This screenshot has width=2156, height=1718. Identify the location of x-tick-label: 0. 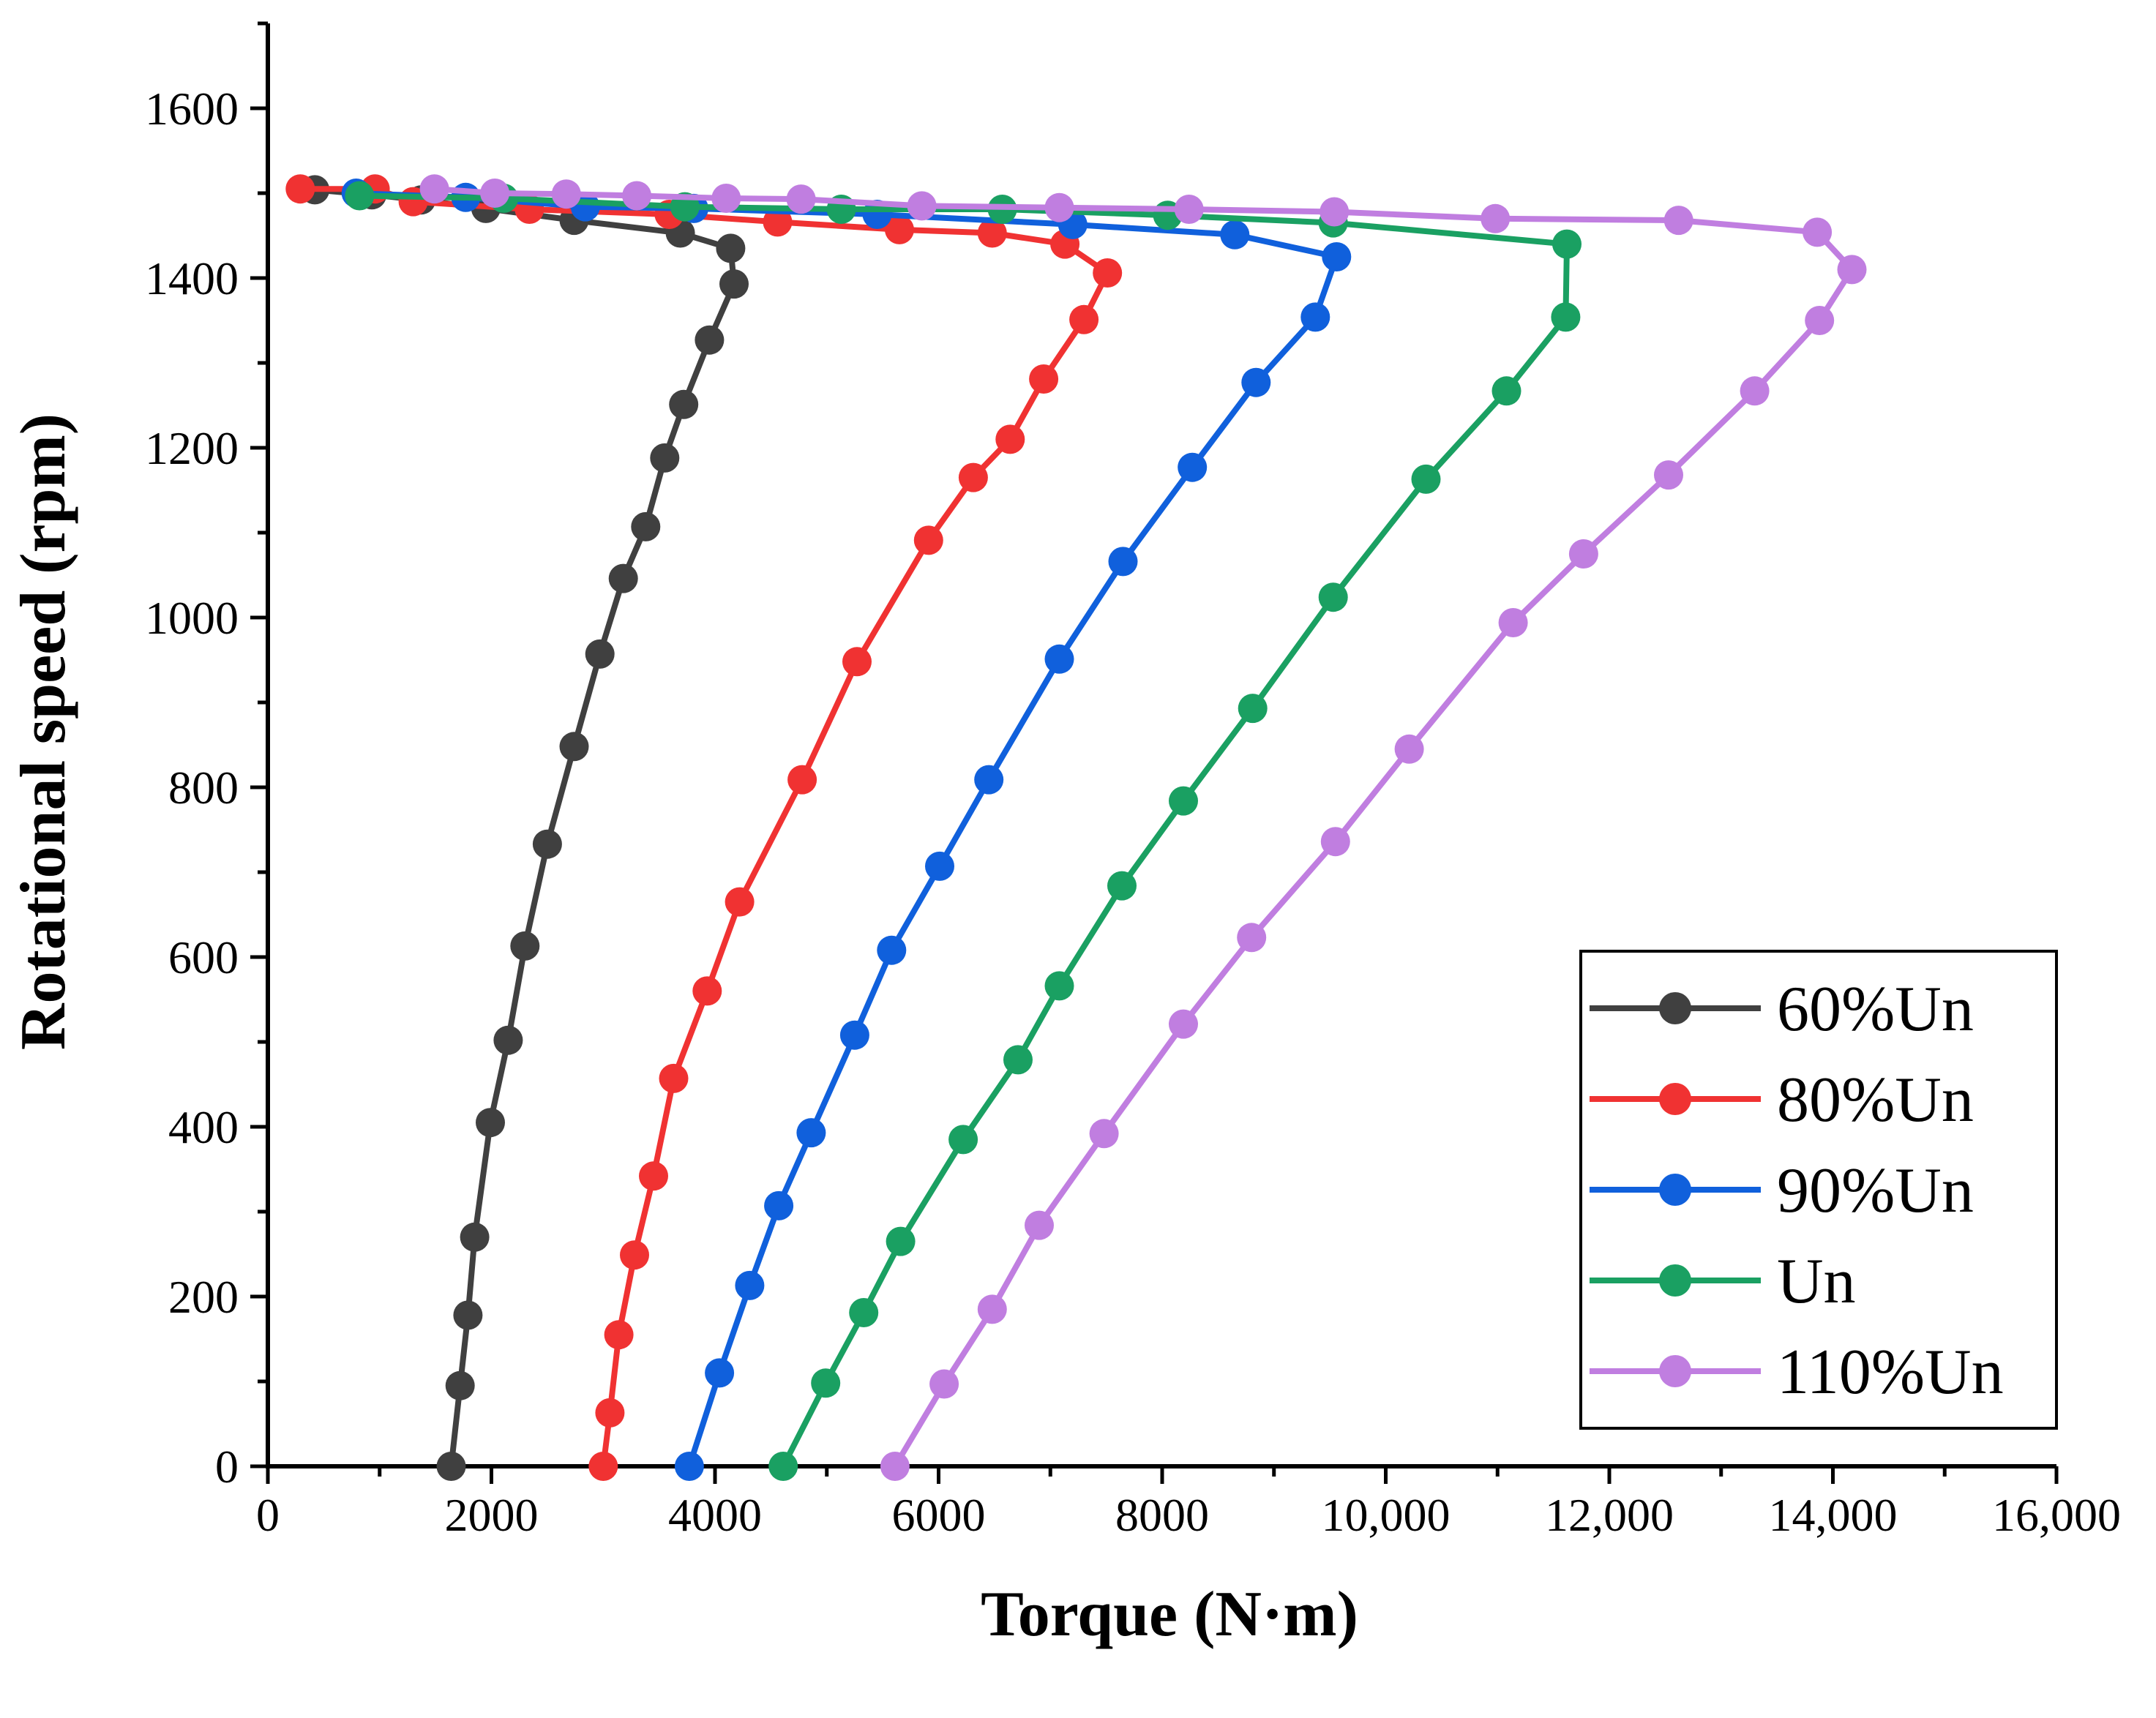
(268, 1515).